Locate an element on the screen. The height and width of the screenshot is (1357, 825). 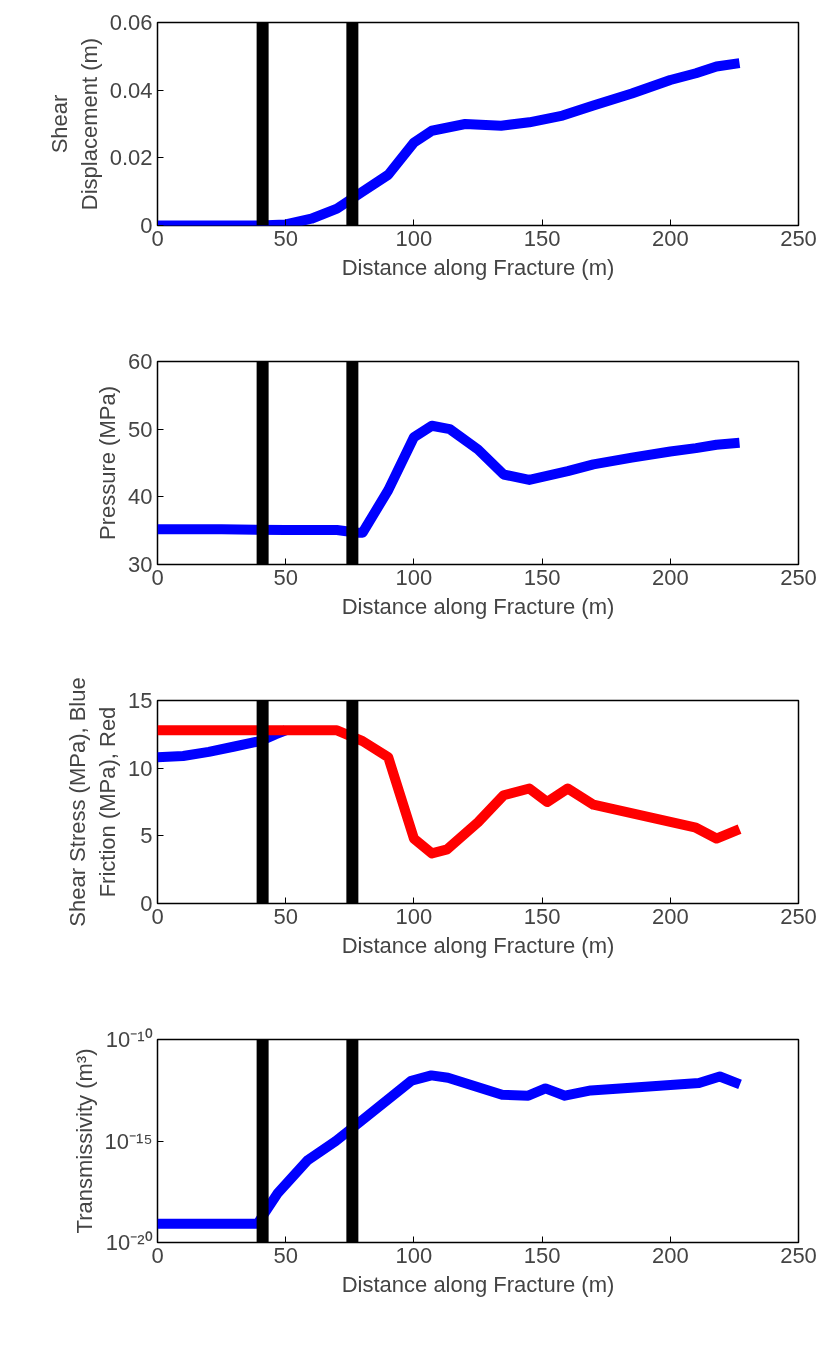
y-axis-title: Transmissivity (m³) is located at coordinates (84, 1141).